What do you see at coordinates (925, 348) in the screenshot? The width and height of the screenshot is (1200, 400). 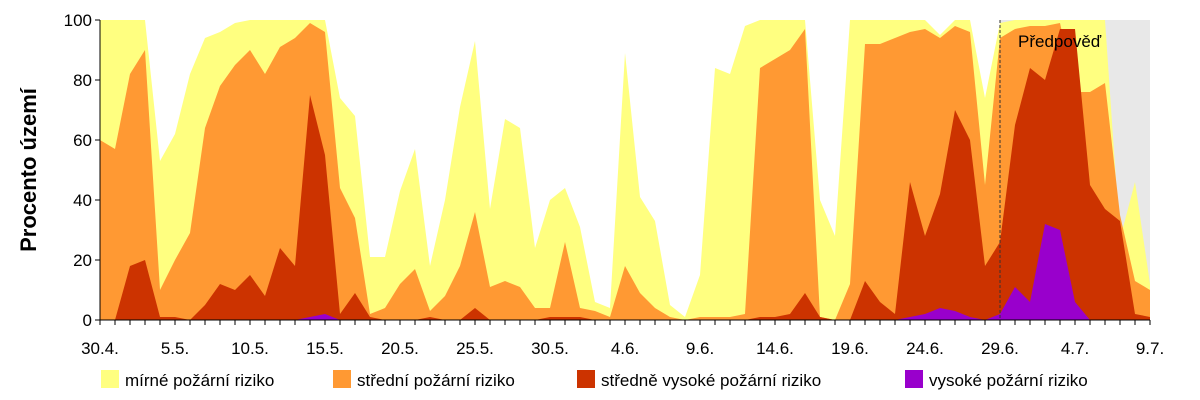 I see `x-tick-label: 24.6.` at bounding box center [925, 348].